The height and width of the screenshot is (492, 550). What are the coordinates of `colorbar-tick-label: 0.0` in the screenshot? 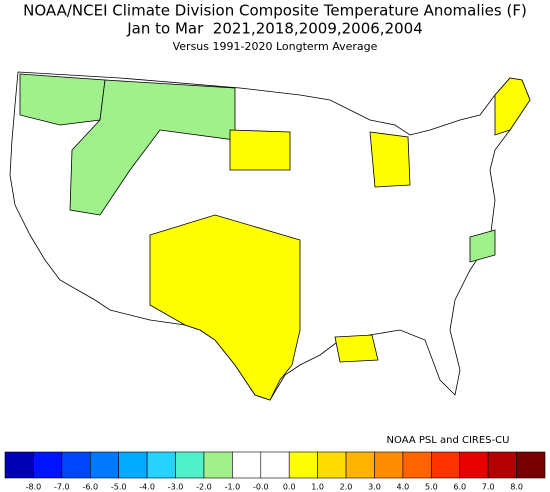 It's located at (289, 487).